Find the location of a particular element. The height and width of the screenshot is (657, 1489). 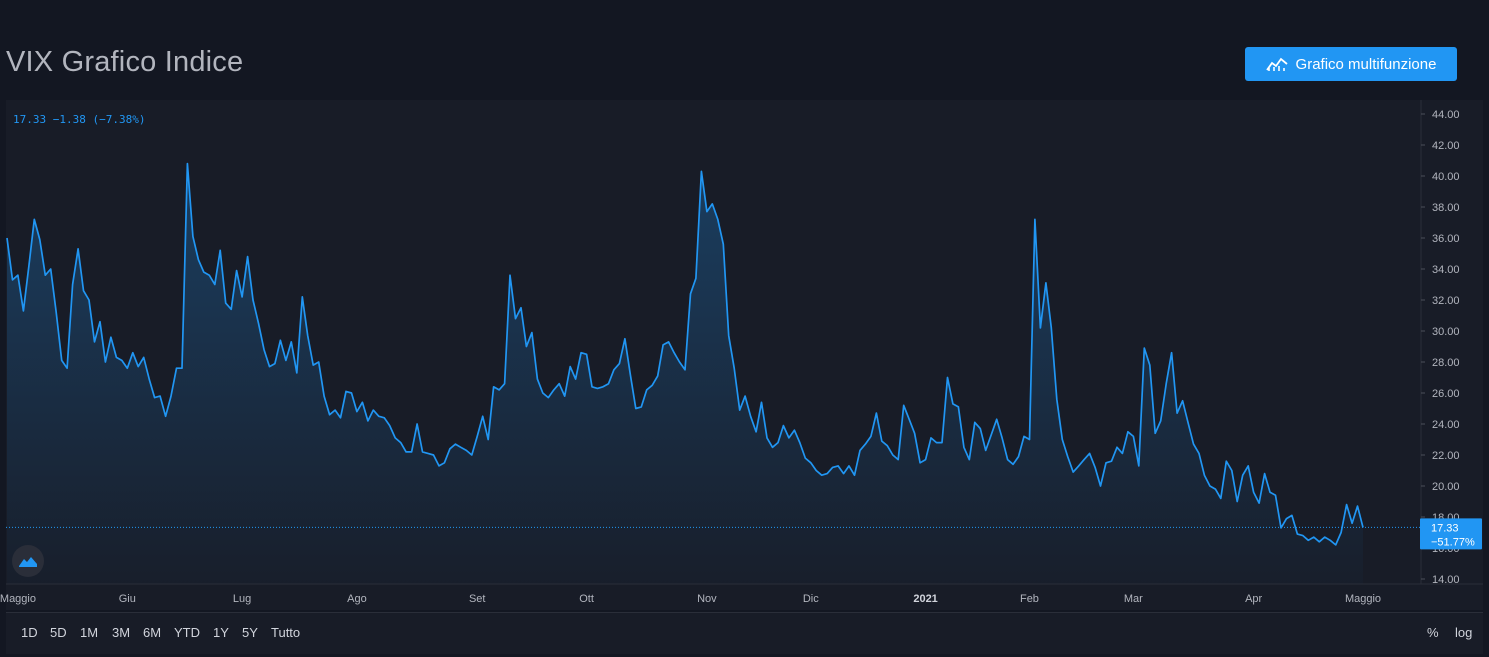

last-price-label: 17.33 −51.77% is located at coordinates (1451, 534).